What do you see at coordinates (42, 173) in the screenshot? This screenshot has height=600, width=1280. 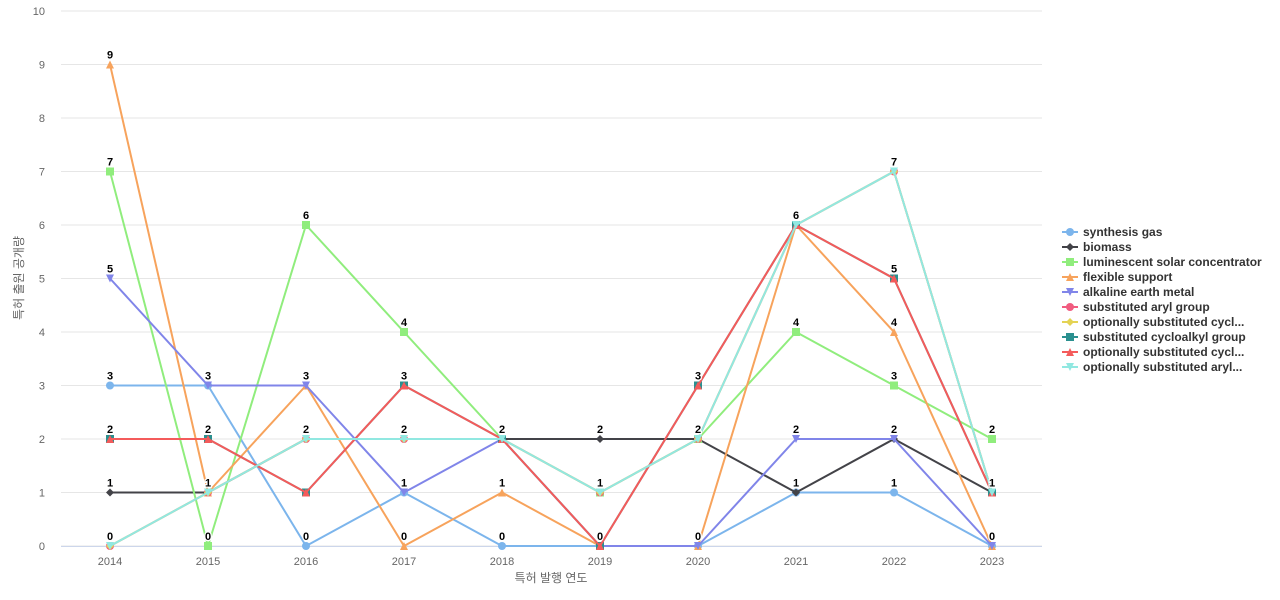 I see `y-tick-label: 7` at bounding box center [42, 173].